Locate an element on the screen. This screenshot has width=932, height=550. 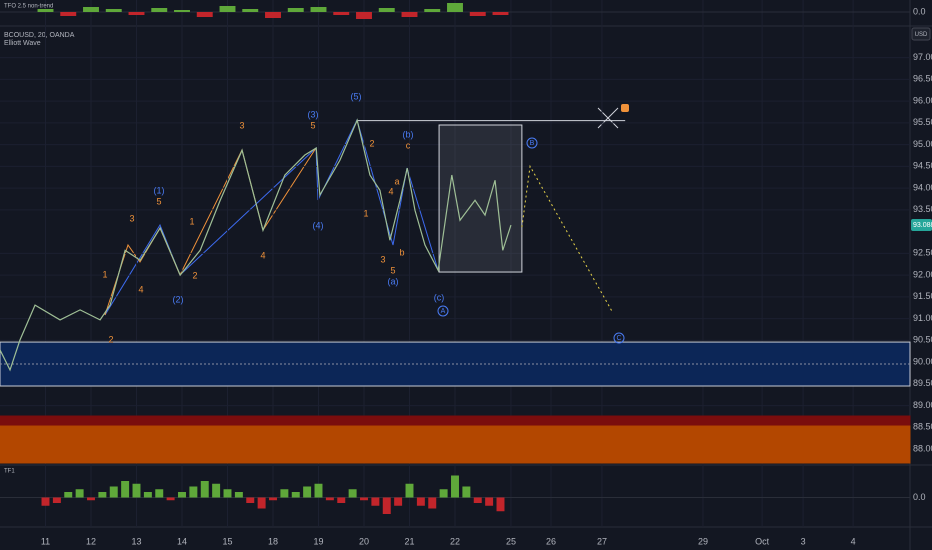
x-tick-label: 14 is located at coordinates (182, 541).